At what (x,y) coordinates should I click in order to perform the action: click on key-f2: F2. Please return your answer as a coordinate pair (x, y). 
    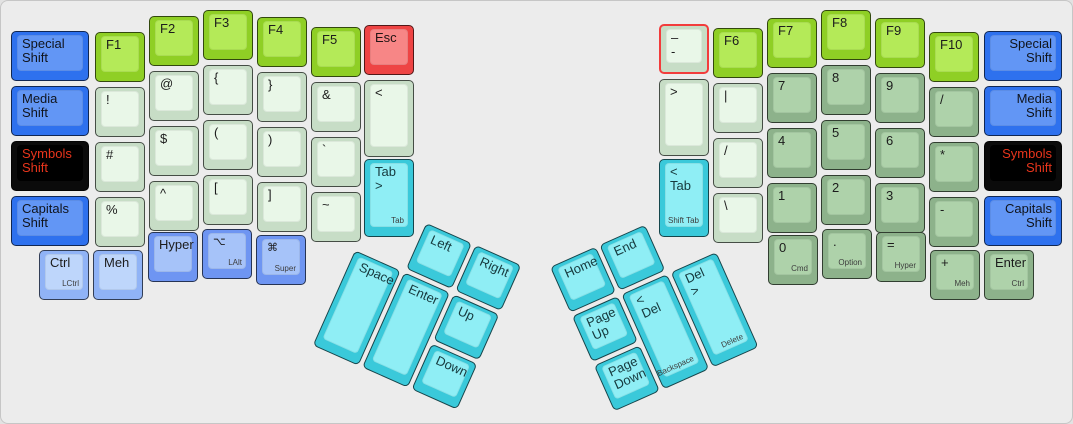
    Looking at the image, I should click on (174, 41).